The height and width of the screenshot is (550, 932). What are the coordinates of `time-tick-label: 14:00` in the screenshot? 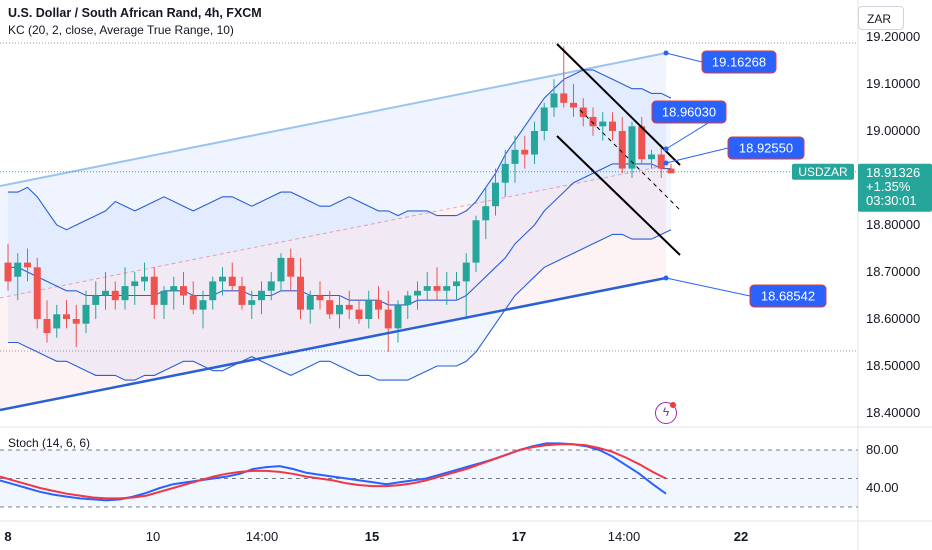 It's located at (624, 536).